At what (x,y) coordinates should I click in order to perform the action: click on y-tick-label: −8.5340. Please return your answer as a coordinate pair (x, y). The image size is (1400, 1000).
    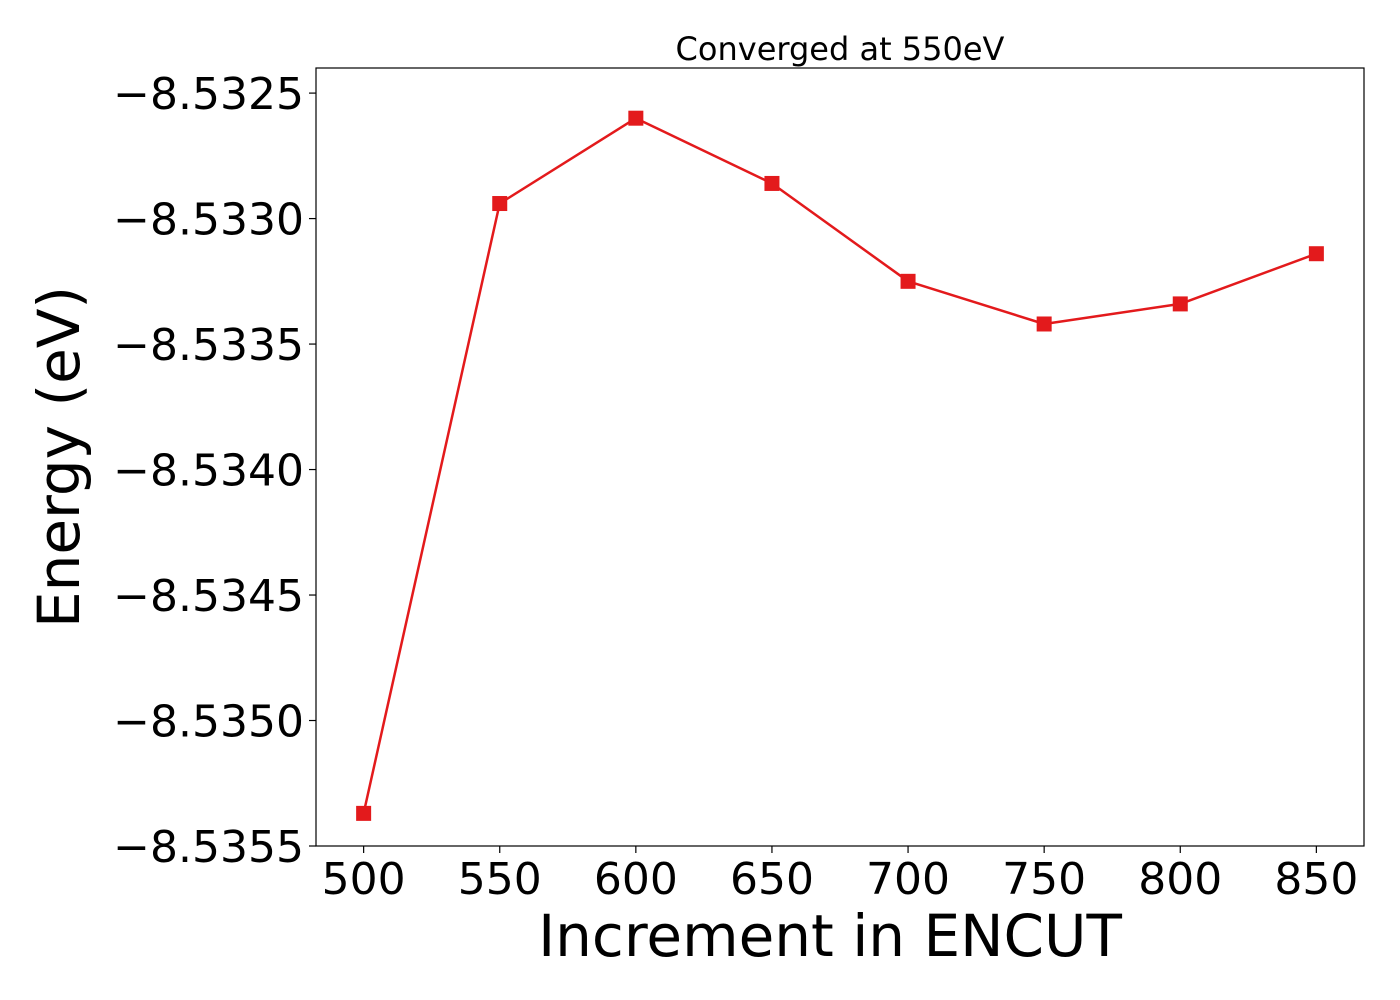
    Looking at the image, I should click on (208, 471).